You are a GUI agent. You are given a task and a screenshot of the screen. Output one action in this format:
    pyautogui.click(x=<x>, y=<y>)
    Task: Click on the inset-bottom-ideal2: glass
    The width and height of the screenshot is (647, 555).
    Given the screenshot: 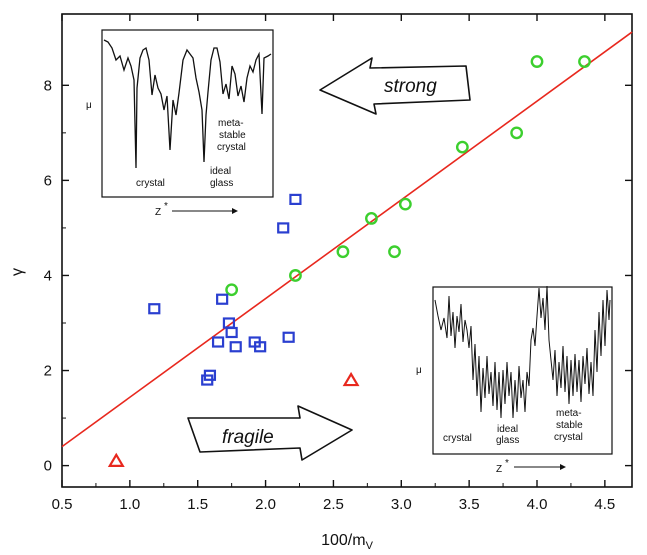 What is the action you would take?
    pyautogui.click(x=507, y=440)
    